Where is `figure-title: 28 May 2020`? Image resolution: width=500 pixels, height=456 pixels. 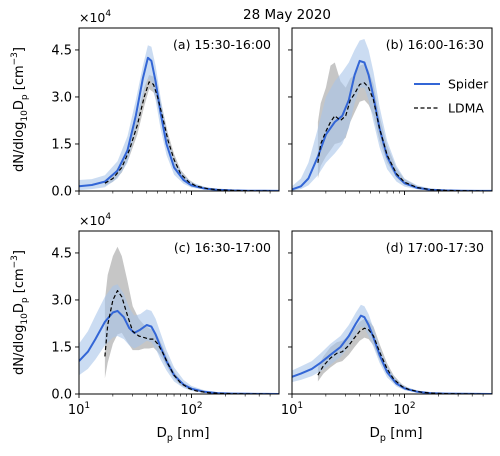
figure-title: 28 May 2020 is located at coordinates (287, 15).